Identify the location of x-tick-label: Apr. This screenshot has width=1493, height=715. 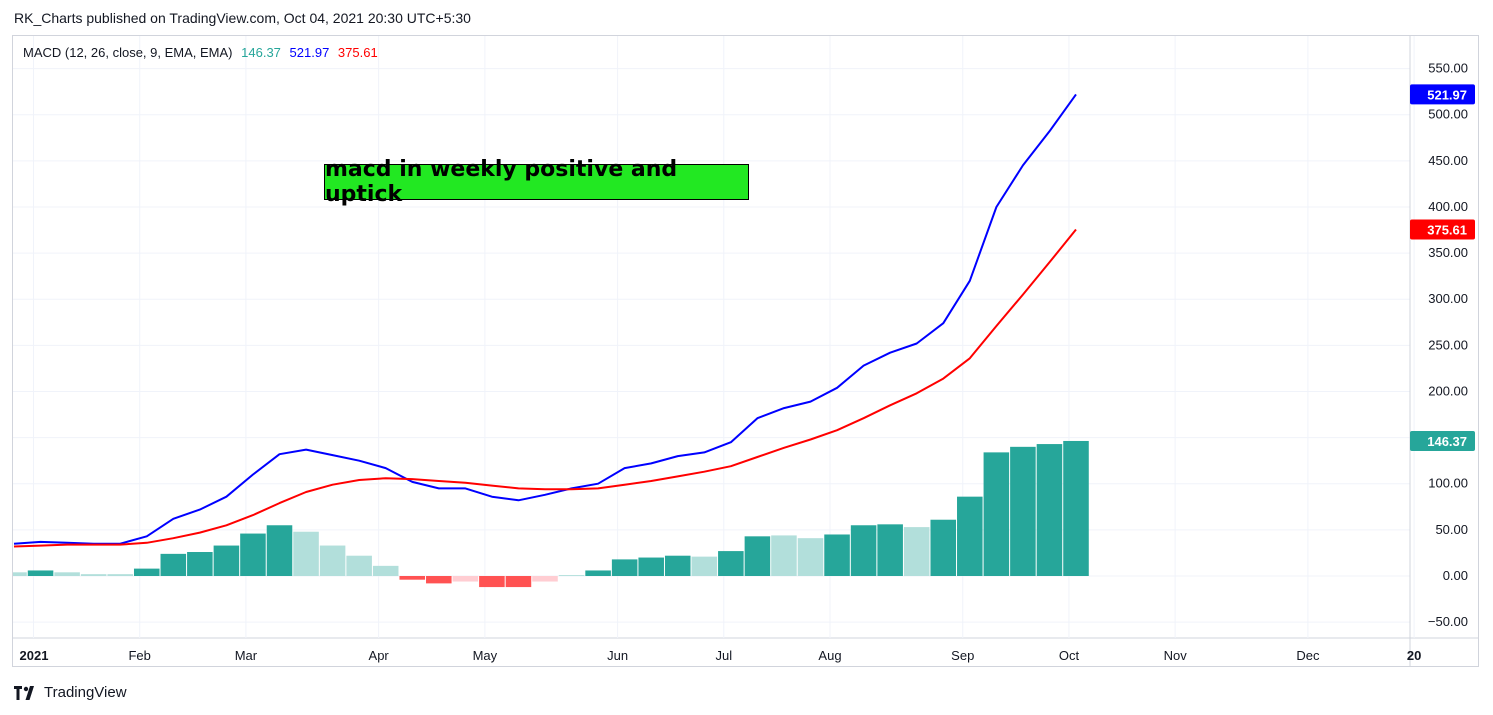
(379, 655).